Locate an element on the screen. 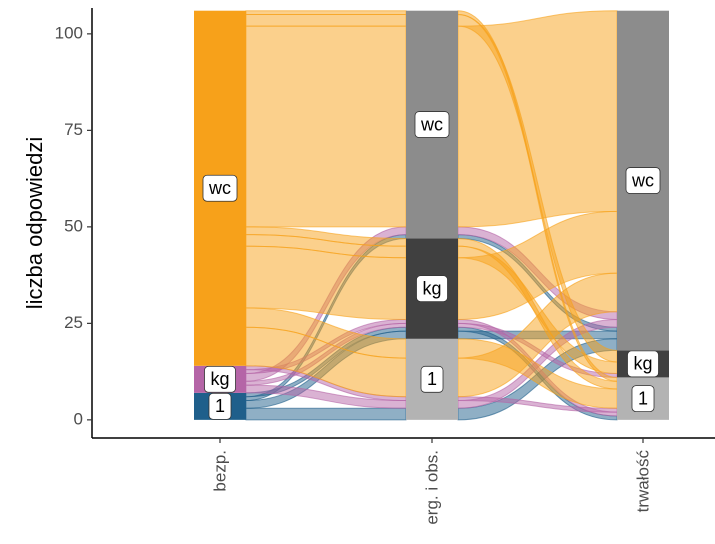 The height and width of the screenshot is (544, 715). y-tick-label: 0 is located at coordinates (78, 418).